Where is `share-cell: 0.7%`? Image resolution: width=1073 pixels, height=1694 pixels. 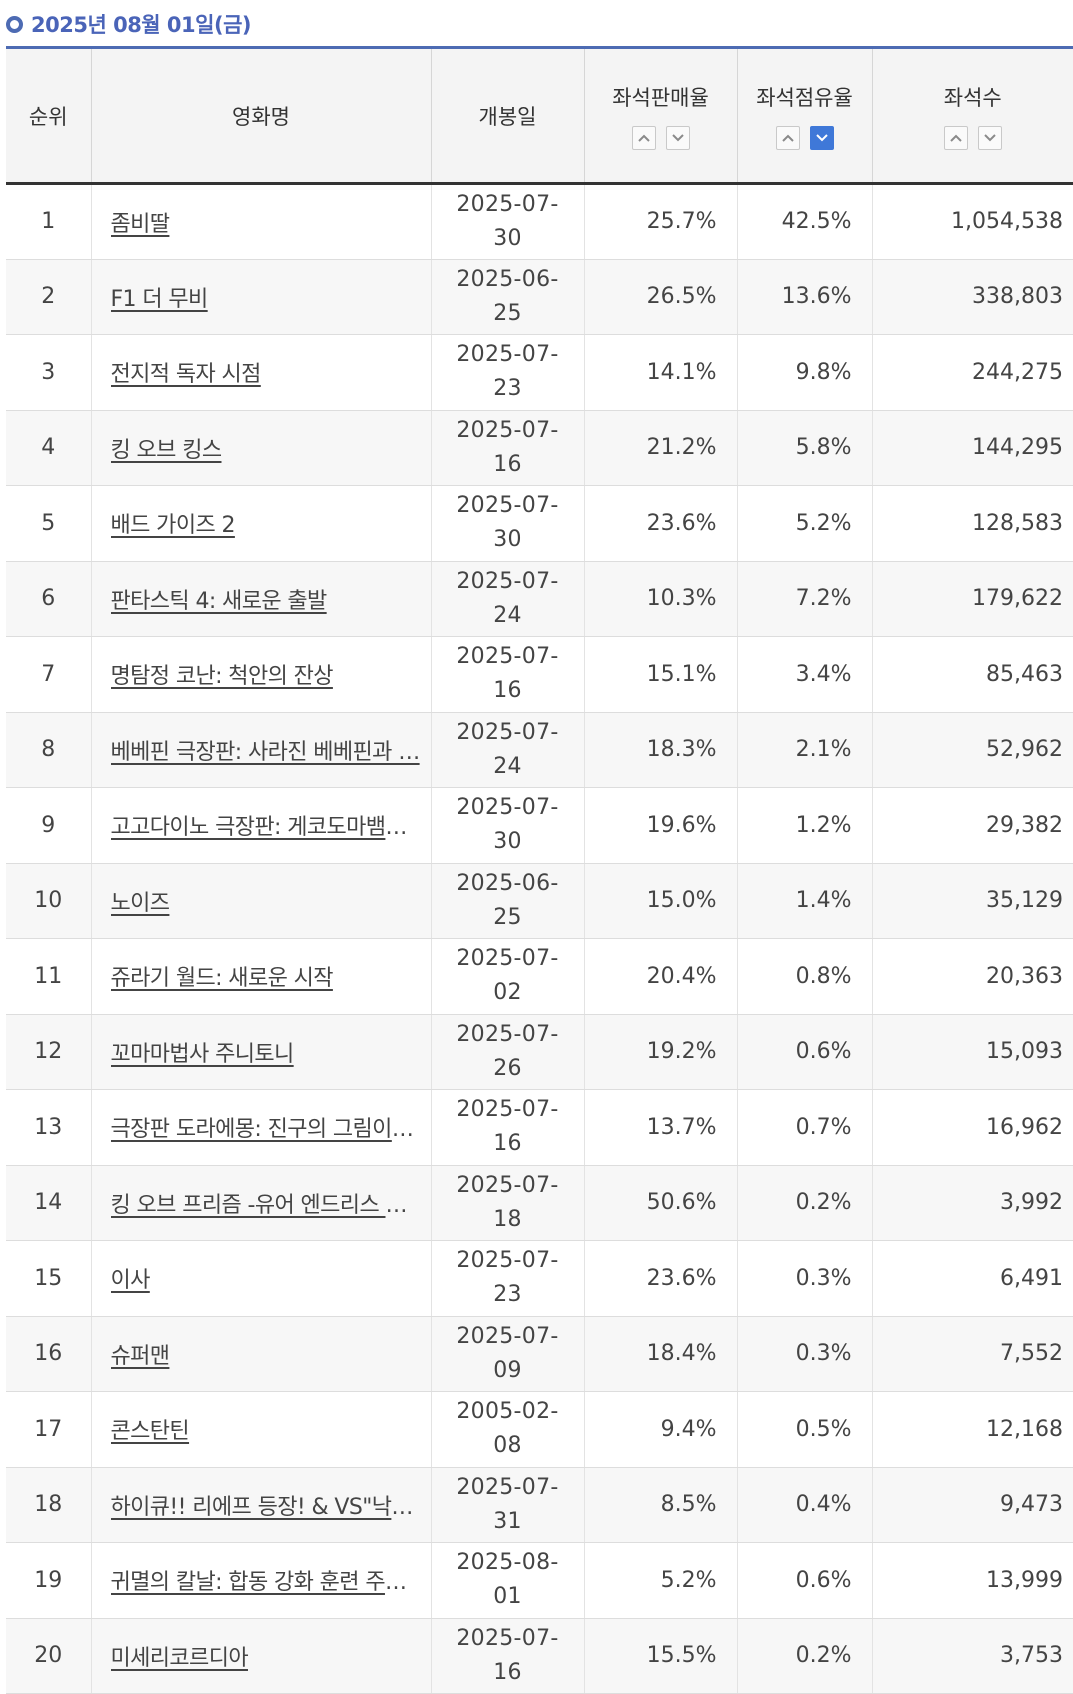 share-cell: 0.7% is located at coordinates (804, 1128).